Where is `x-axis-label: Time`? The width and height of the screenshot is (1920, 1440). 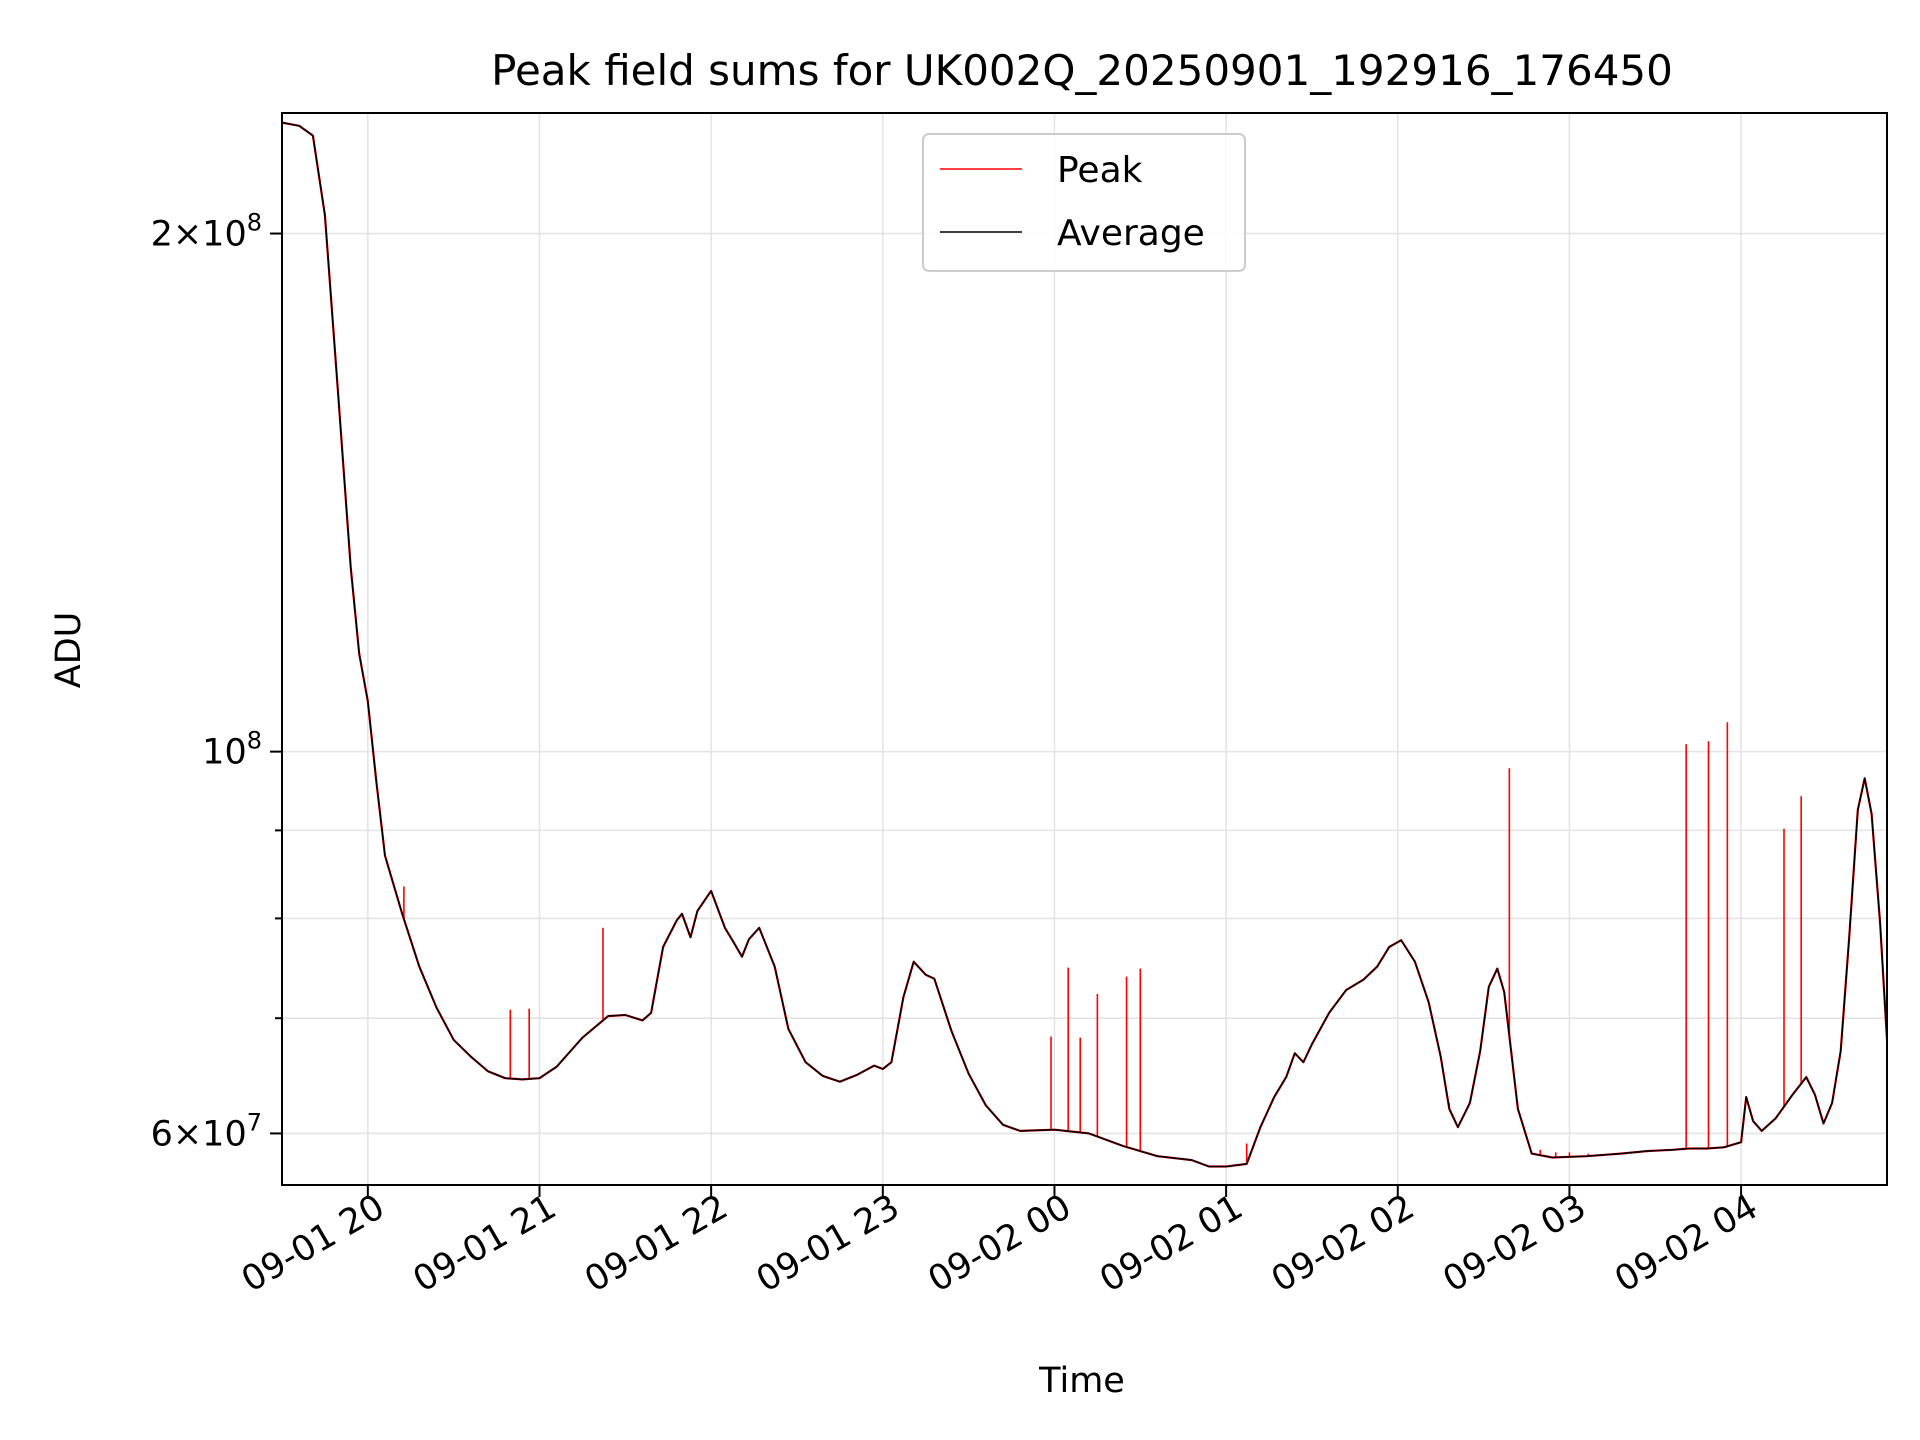 x-axis-label: Time is located at coordinates (1081, 1381).